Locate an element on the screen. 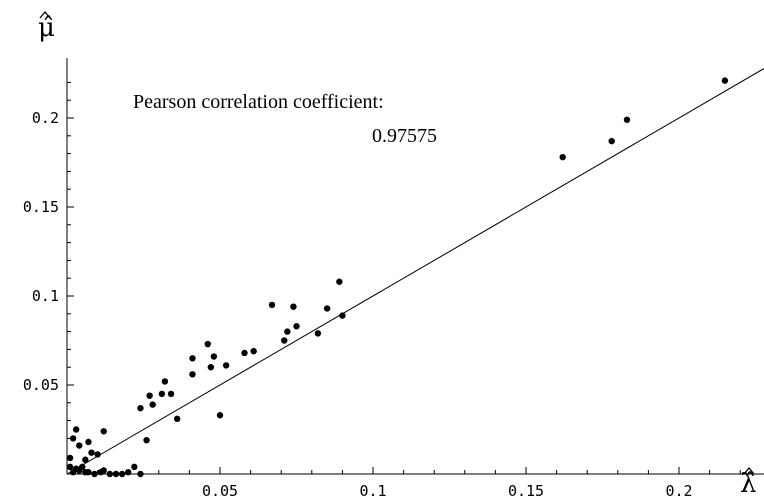  x-axis-label: λ̂ is located at coordinates (748, 484).